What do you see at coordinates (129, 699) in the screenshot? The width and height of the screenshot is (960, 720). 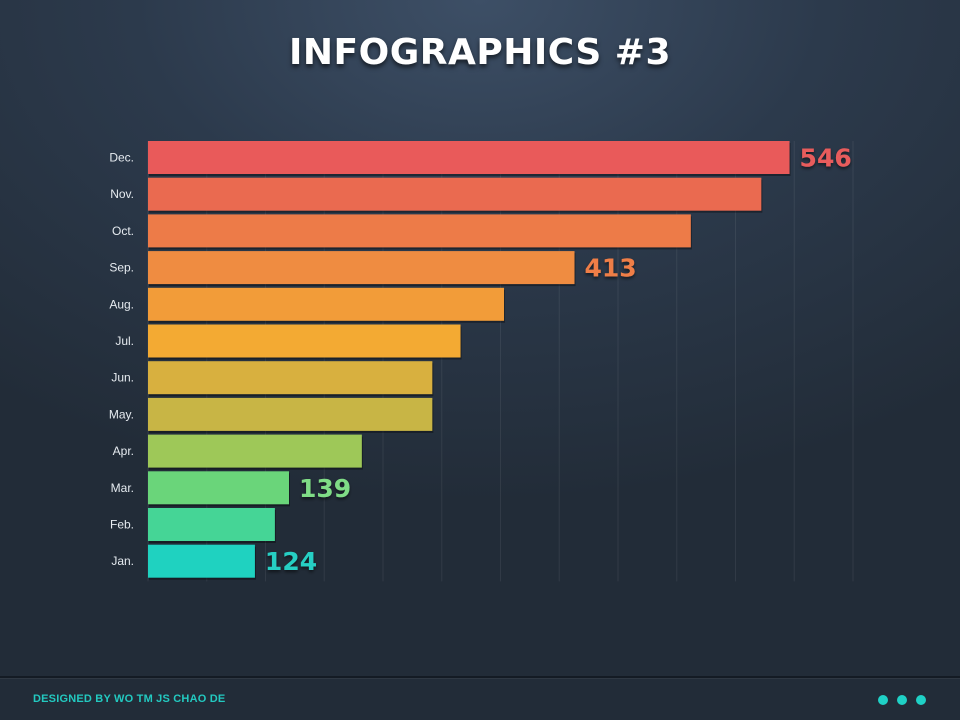 I see `footer-credit: DESIGNED BY WO TM JS CHAO DE` at bounding box center [129, 699].